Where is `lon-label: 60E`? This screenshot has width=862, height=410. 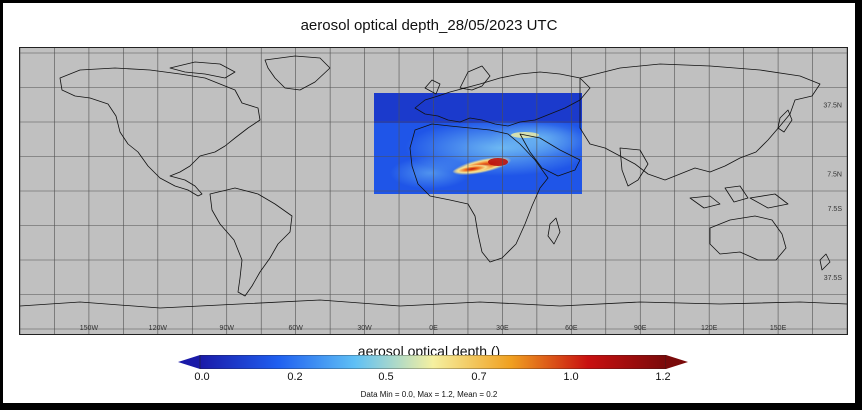
lon-label: 60E is located at coordinates (571, 328).